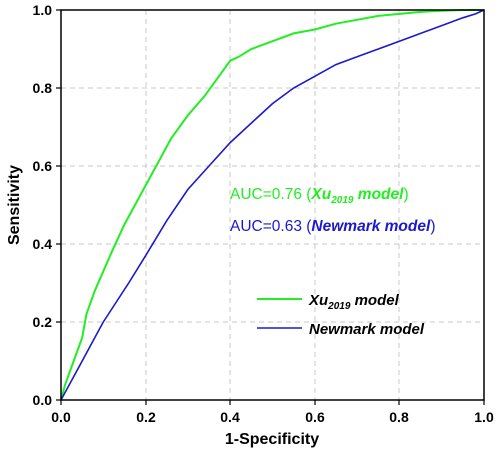 The width and height of the screenshot is (498, 452). Describe the element at coordinates (43, 400) in the screenshot. I see `y-tick-label: 0.0` at that location.